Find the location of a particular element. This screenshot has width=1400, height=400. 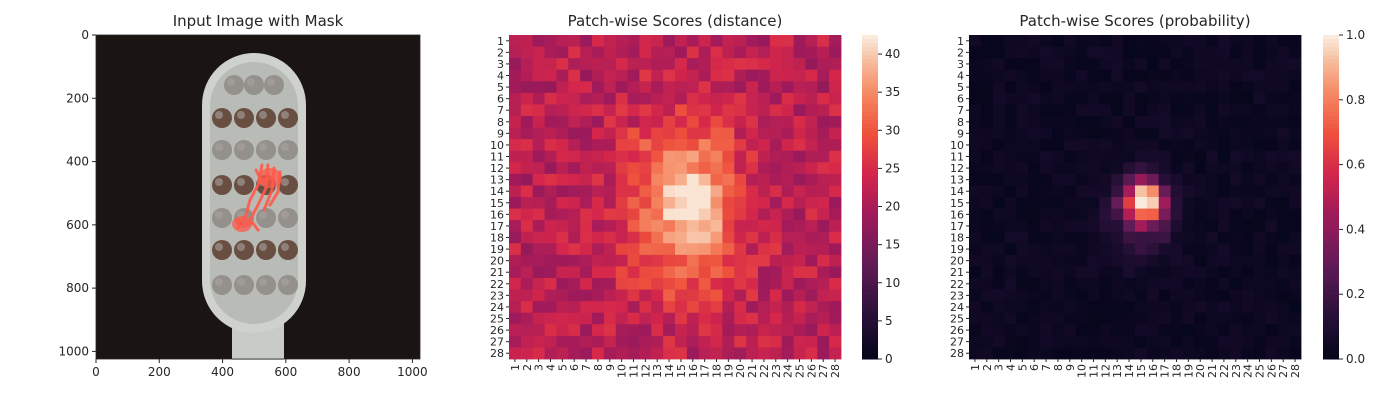

heatmap-ytick-label: 4 is located at coordinates (960, 76).